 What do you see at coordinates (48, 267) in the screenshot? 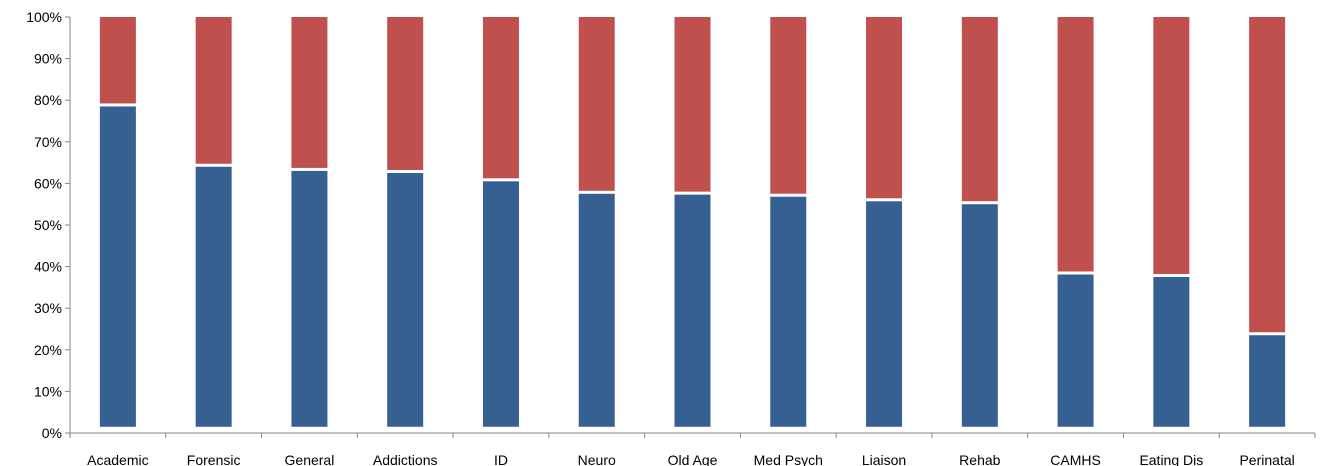
I see `y-tick-label: 40%` at bounding box center [48, 267].